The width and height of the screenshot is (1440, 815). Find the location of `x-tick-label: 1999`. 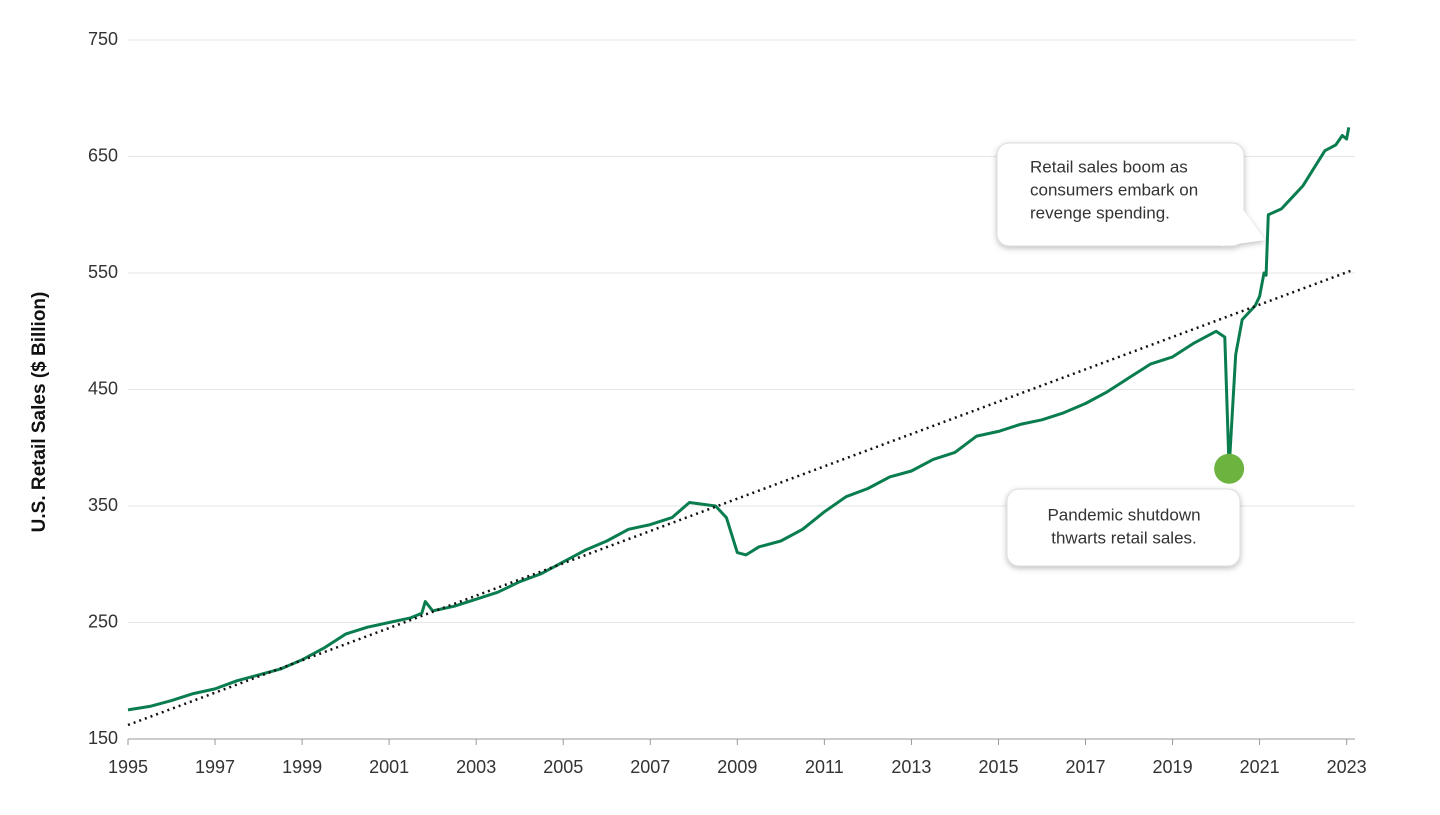

x-tick-label: 1999 is located at coordinates (302, 767).